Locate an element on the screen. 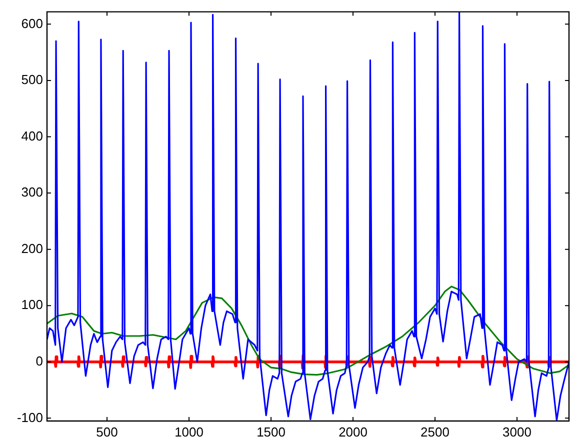 This screenshot has height=441, width=571. y-tick-label: 0 is located at coordinates (39, 360).